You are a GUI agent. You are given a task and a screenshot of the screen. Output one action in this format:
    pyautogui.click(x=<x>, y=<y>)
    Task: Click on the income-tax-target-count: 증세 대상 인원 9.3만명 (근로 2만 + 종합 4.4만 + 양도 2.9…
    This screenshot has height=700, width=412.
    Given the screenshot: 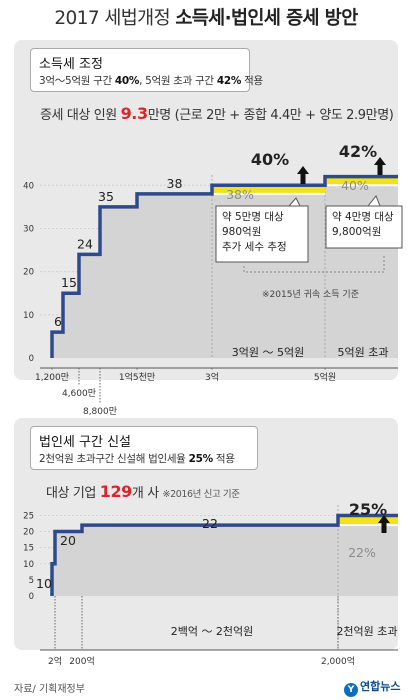 What is the action you would take?
    pyautogui.click(x=217, y=113)
    